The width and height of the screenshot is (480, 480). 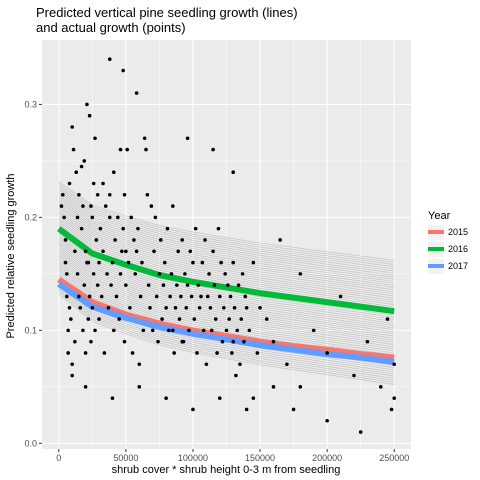 What do you see at coordinates (226, 319) in the screenshot?
I see `series-line-2015` at bounding box center [226, 319].